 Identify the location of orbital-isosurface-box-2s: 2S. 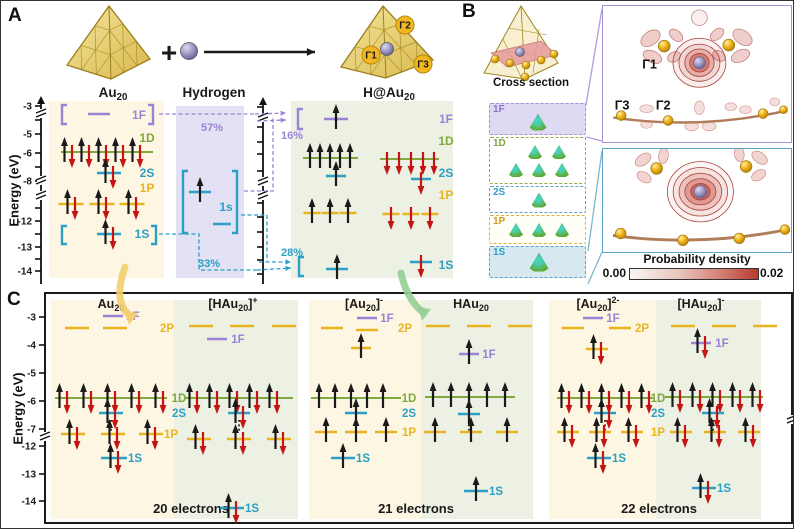
(537, 199).